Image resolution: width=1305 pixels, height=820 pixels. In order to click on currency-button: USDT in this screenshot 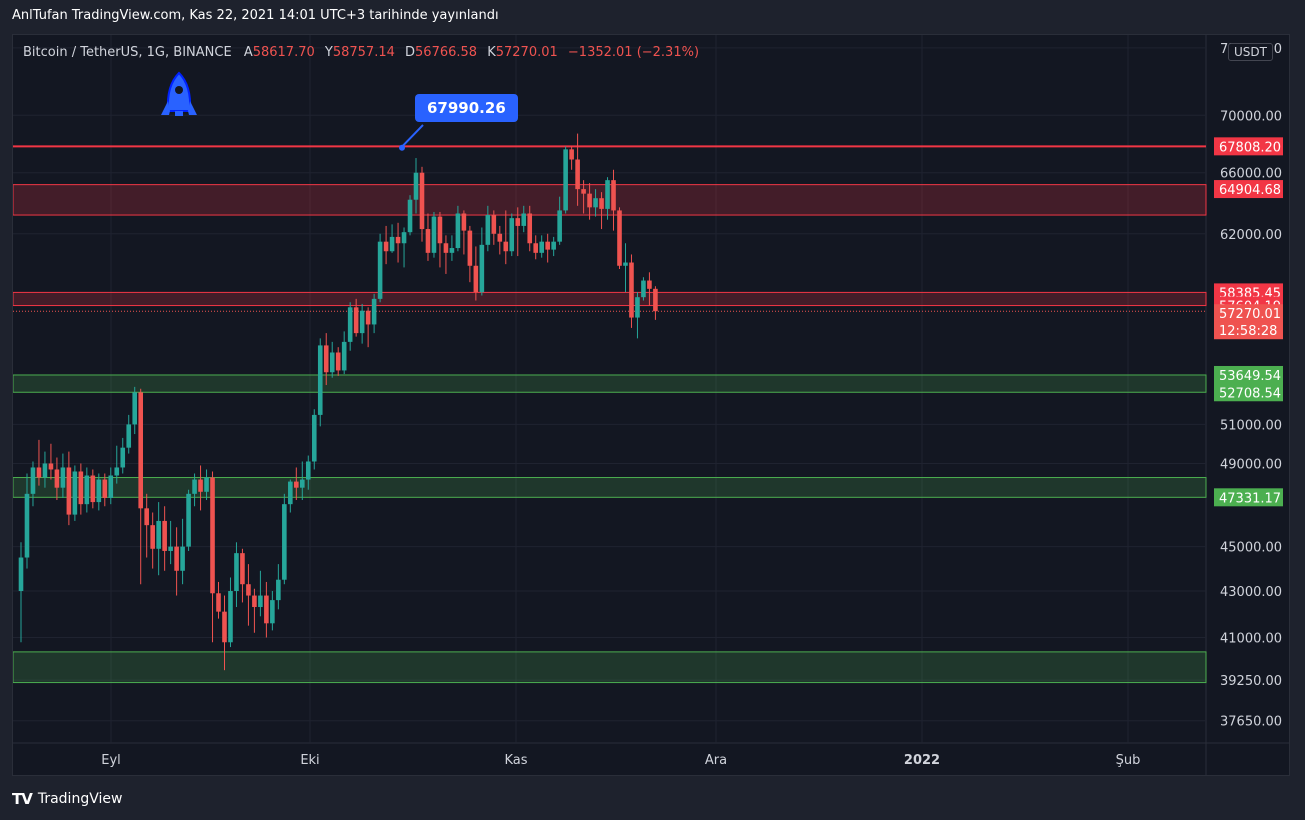, I will do `click(1250, 52)`.